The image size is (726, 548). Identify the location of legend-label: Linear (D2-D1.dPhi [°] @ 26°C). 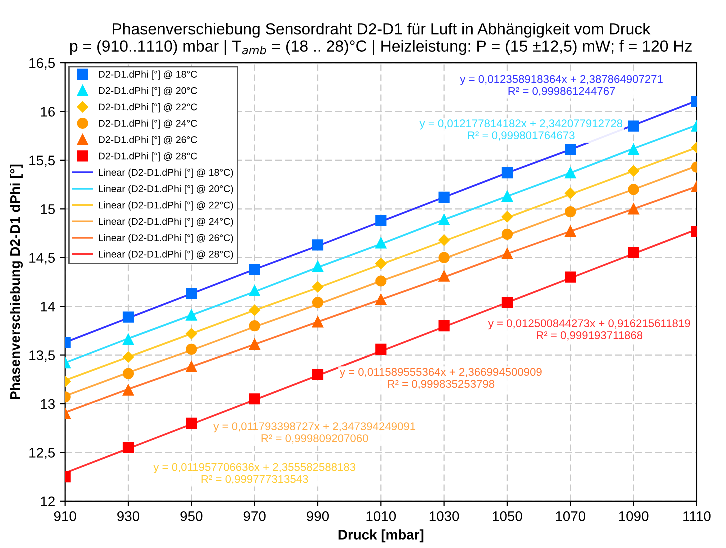
(166, 239).